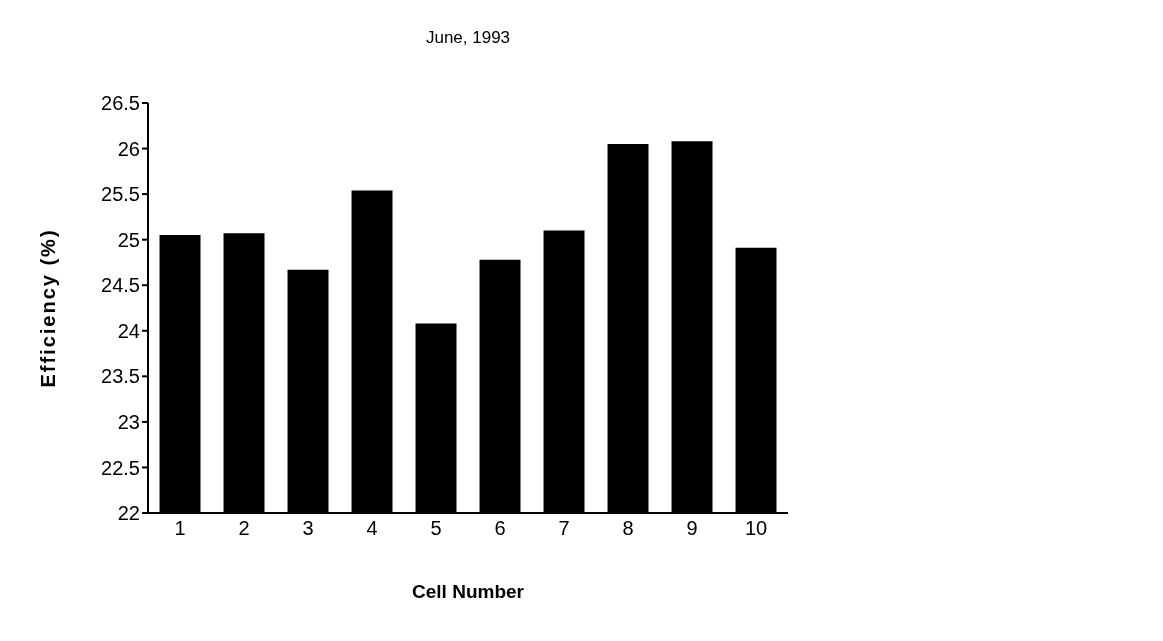  I want to click on y-tick-label: 25, so click(128, 239).